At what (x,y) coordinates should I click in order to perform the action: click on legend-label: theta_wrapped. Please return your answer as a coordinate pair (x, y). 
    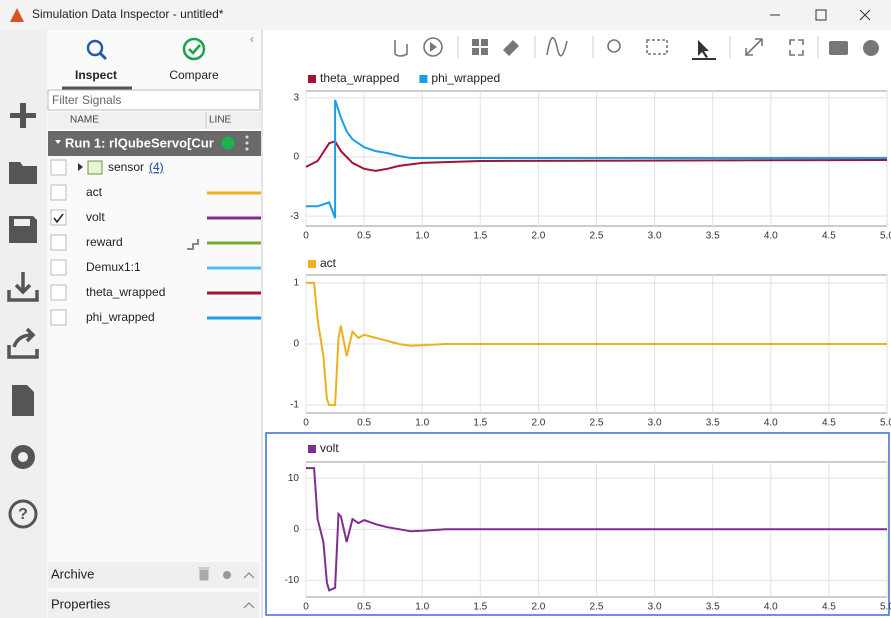
    Looking at the image, I should click on (359, 78).